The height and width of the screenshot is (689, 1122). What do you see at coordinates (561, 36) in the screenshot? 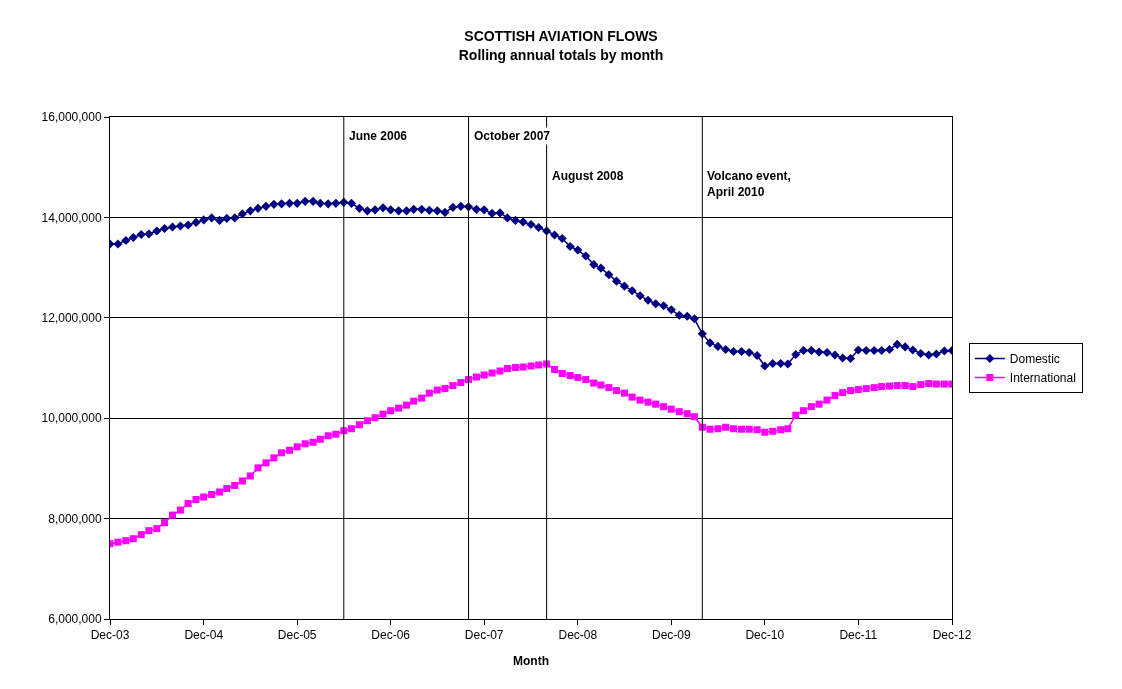
I see `chart-title: SCOTTISH AVIATION FLOWS` at bounding box center [561, 36].